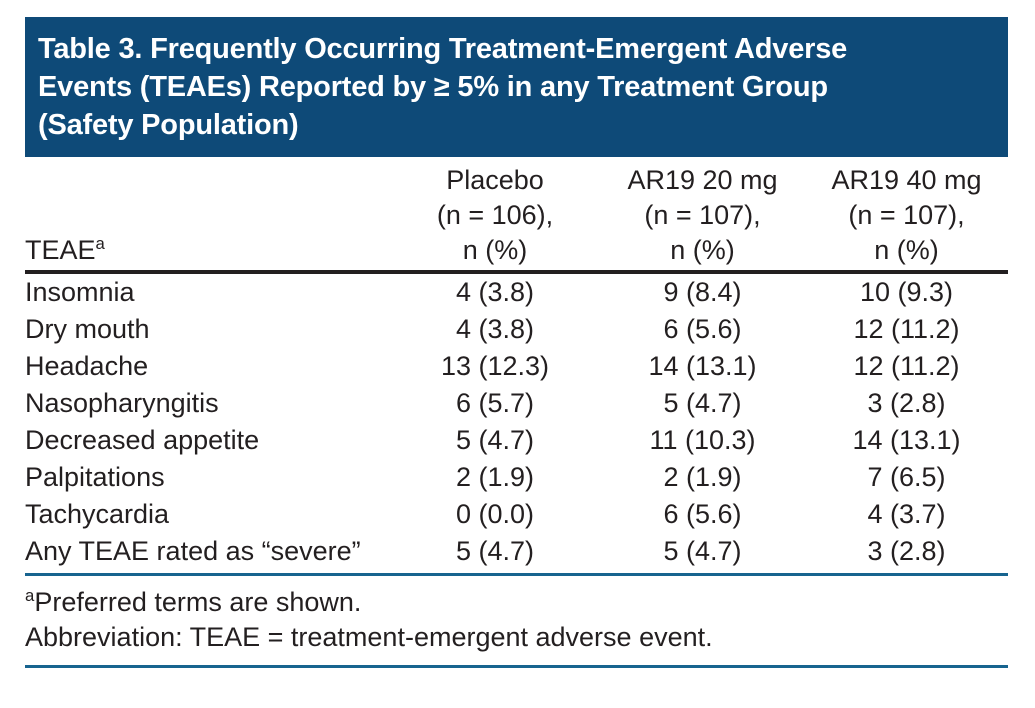 Image resolution: width=1035 pixels, height=708 pixels. Describe the element at coordinates (142, 440) in the screenshot. I see `teae-term: Decreased appetite` at that location.